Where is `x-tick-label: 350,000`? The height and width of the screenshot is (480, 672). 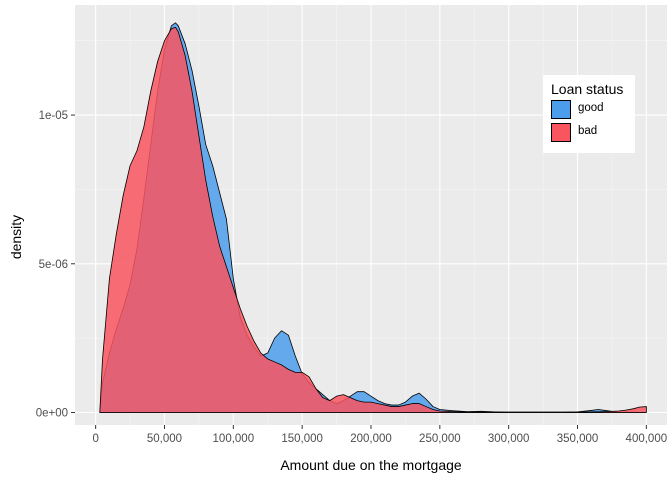 x-tick-label: 350,000 is located at coordinates (578, 439).